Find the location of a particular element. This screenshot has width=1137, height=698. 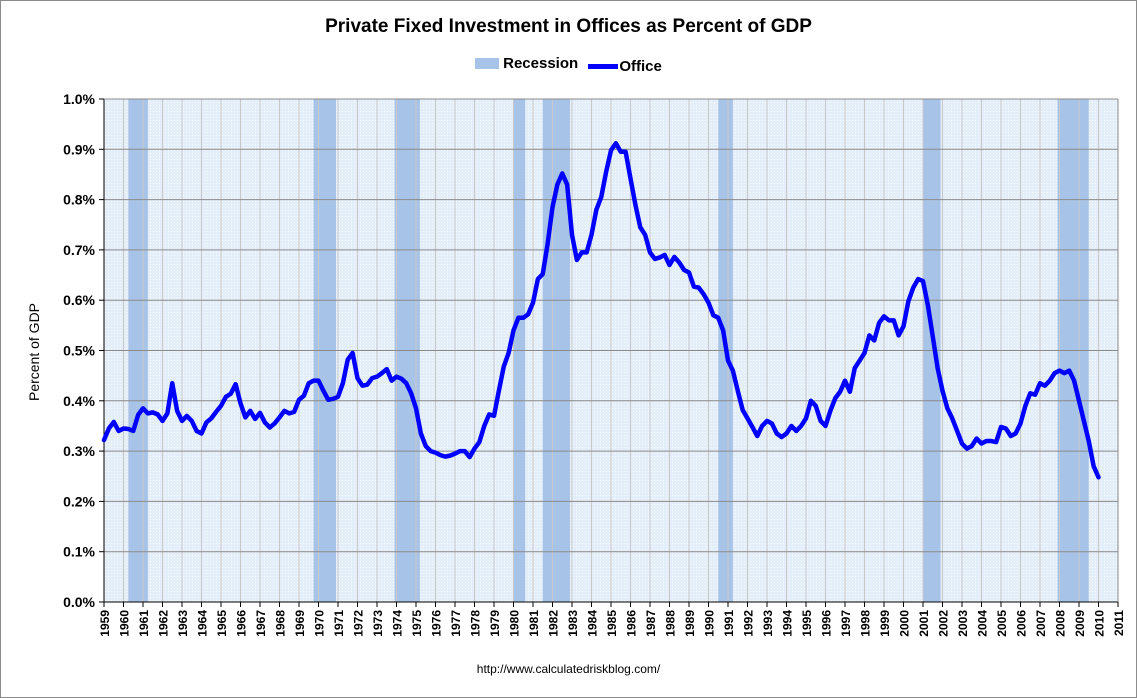

legend: Recession Office is located at coordinates (568, 65).